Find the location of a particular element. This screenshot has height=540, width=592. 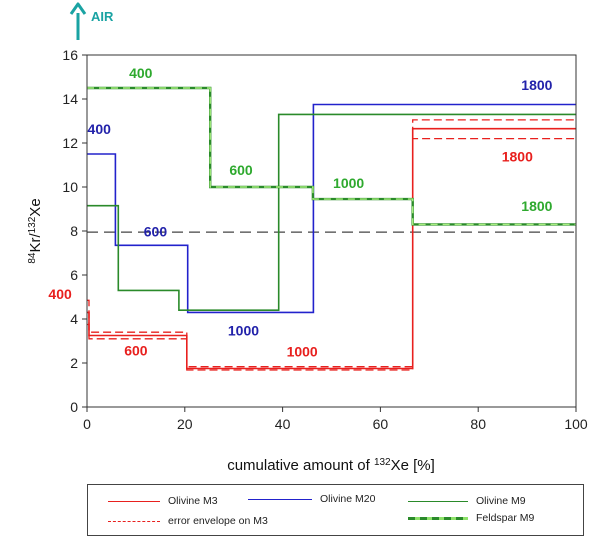

air-arrow: AIR is located at coordinates (91, 21).